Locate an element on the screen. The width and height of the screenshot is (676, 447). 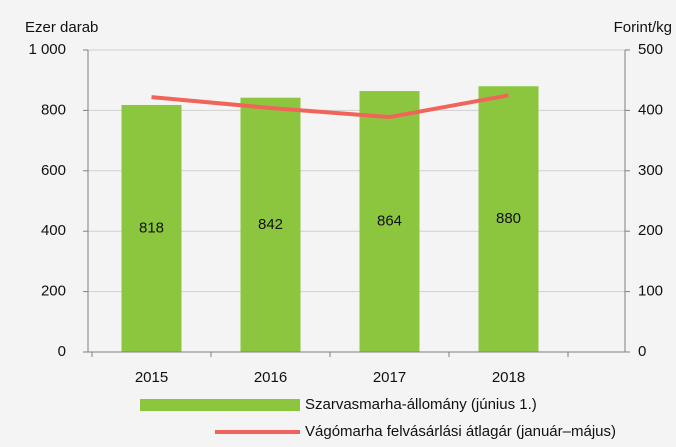
y2-tick-label: 500 is located at coordinates (650, 49).